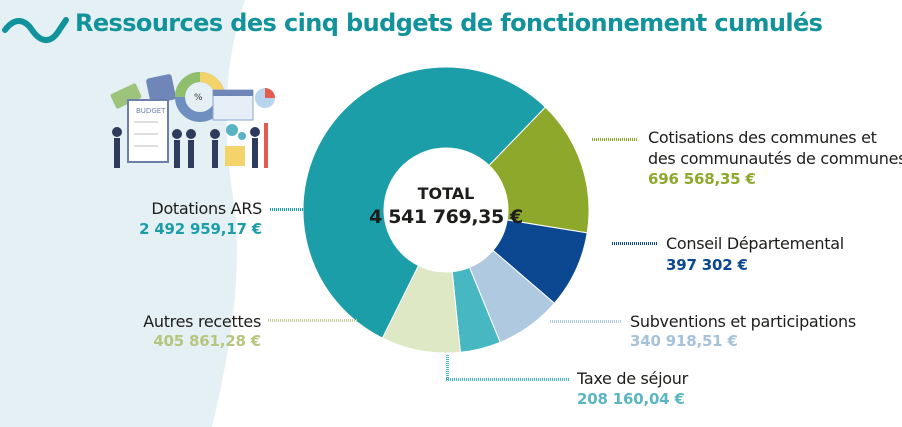 This screenshot has height=427, width=902. Describe the element at coordinates (775, 158) in the screenshot. I see `label-cotisations-line2: des communautés de communes` at that location.